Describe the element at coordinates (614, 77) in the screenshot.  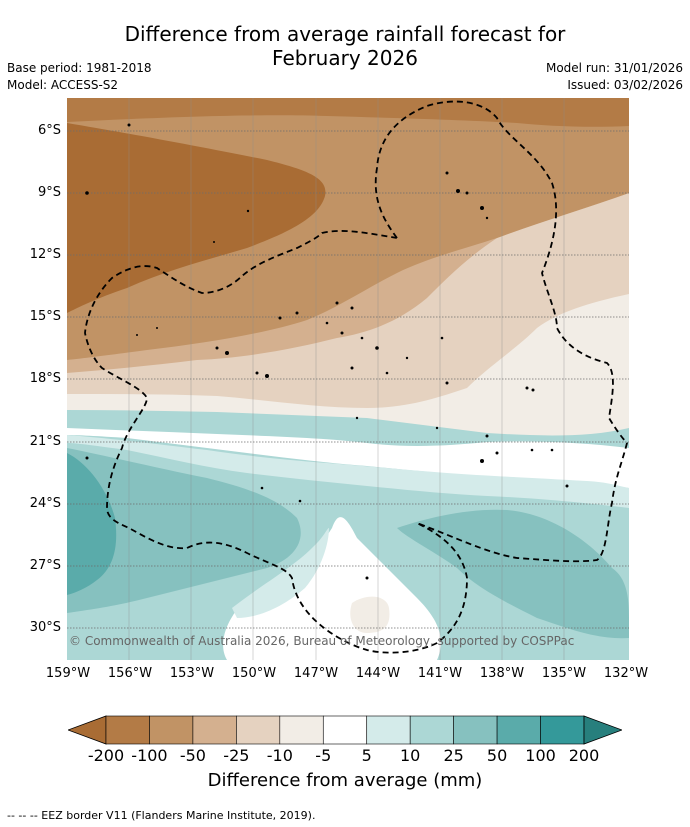
I see `meta-right: Model run: 31/01/2026 Issued: 03/02/2026` at that location.